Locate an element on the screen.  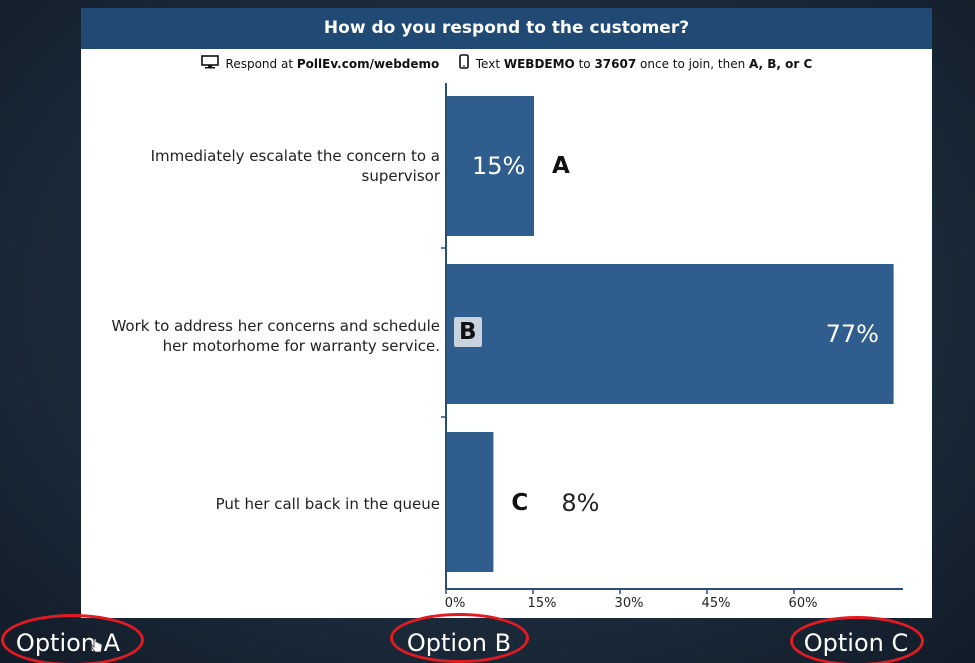
text-keyword: WEBDEMO is located at coordinates (539, 64).